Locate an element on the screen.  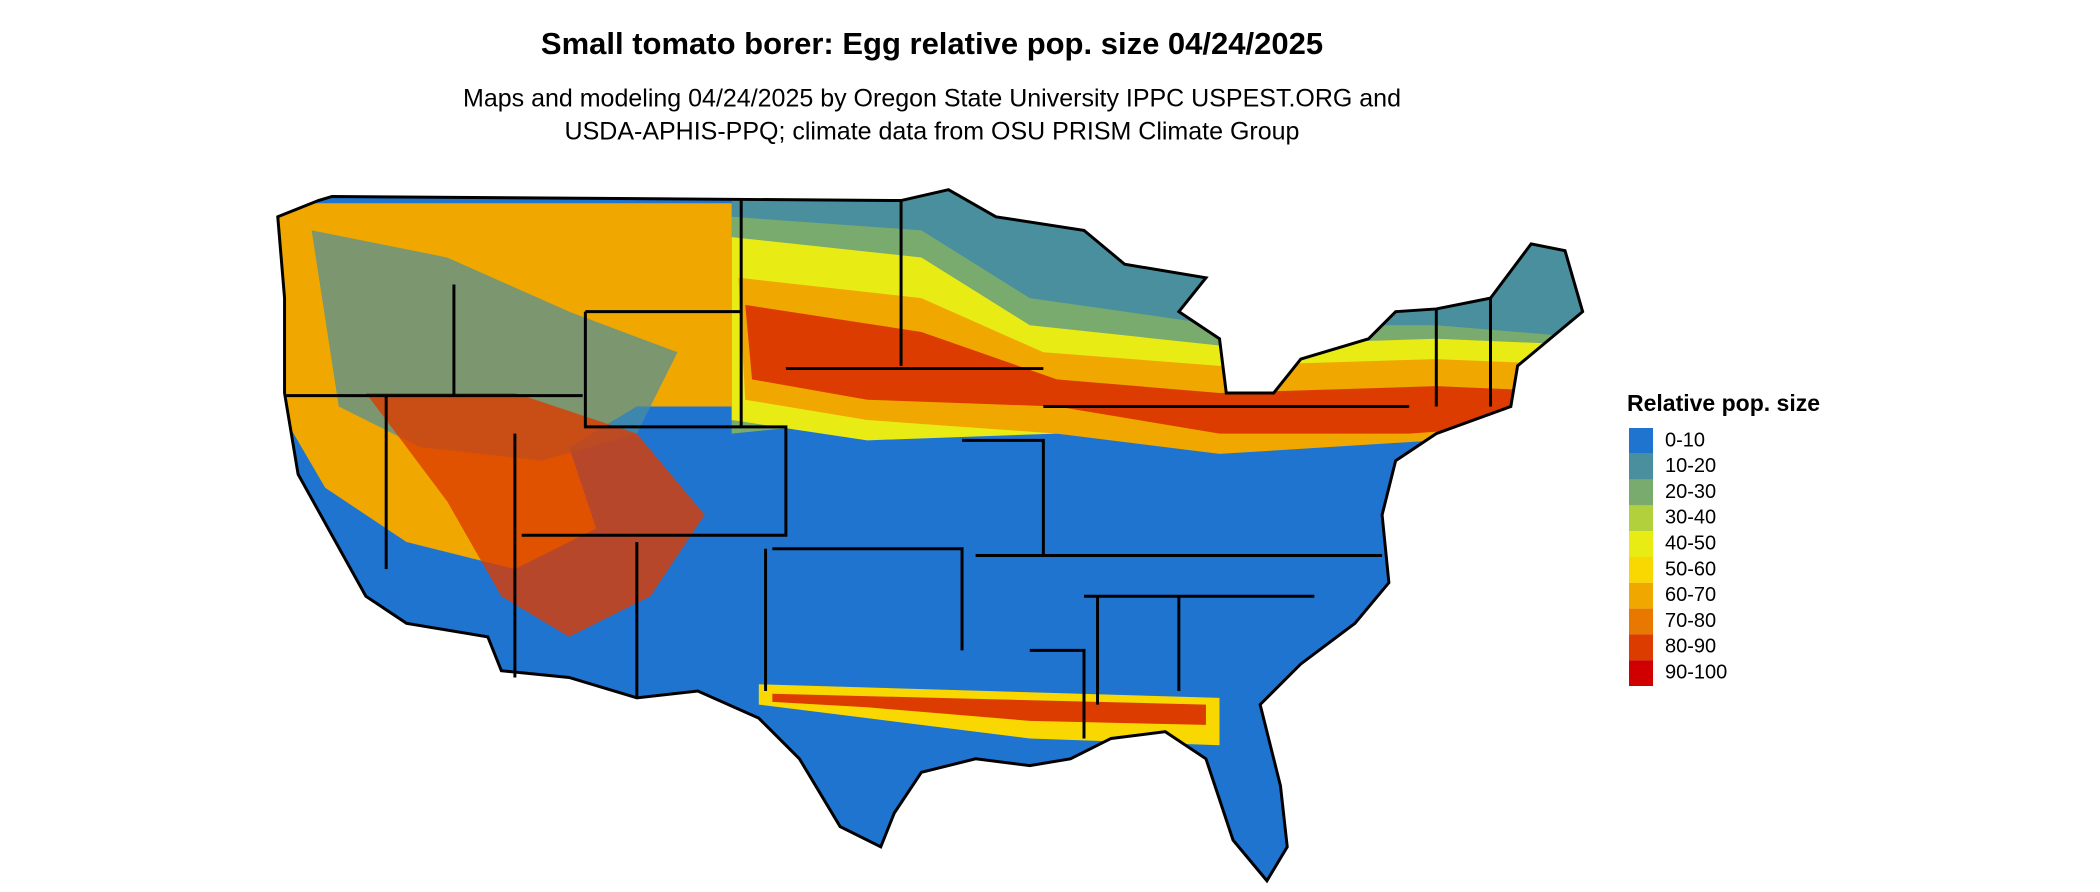
legend-label: 80-90 is located at coordinates (1690, 647).